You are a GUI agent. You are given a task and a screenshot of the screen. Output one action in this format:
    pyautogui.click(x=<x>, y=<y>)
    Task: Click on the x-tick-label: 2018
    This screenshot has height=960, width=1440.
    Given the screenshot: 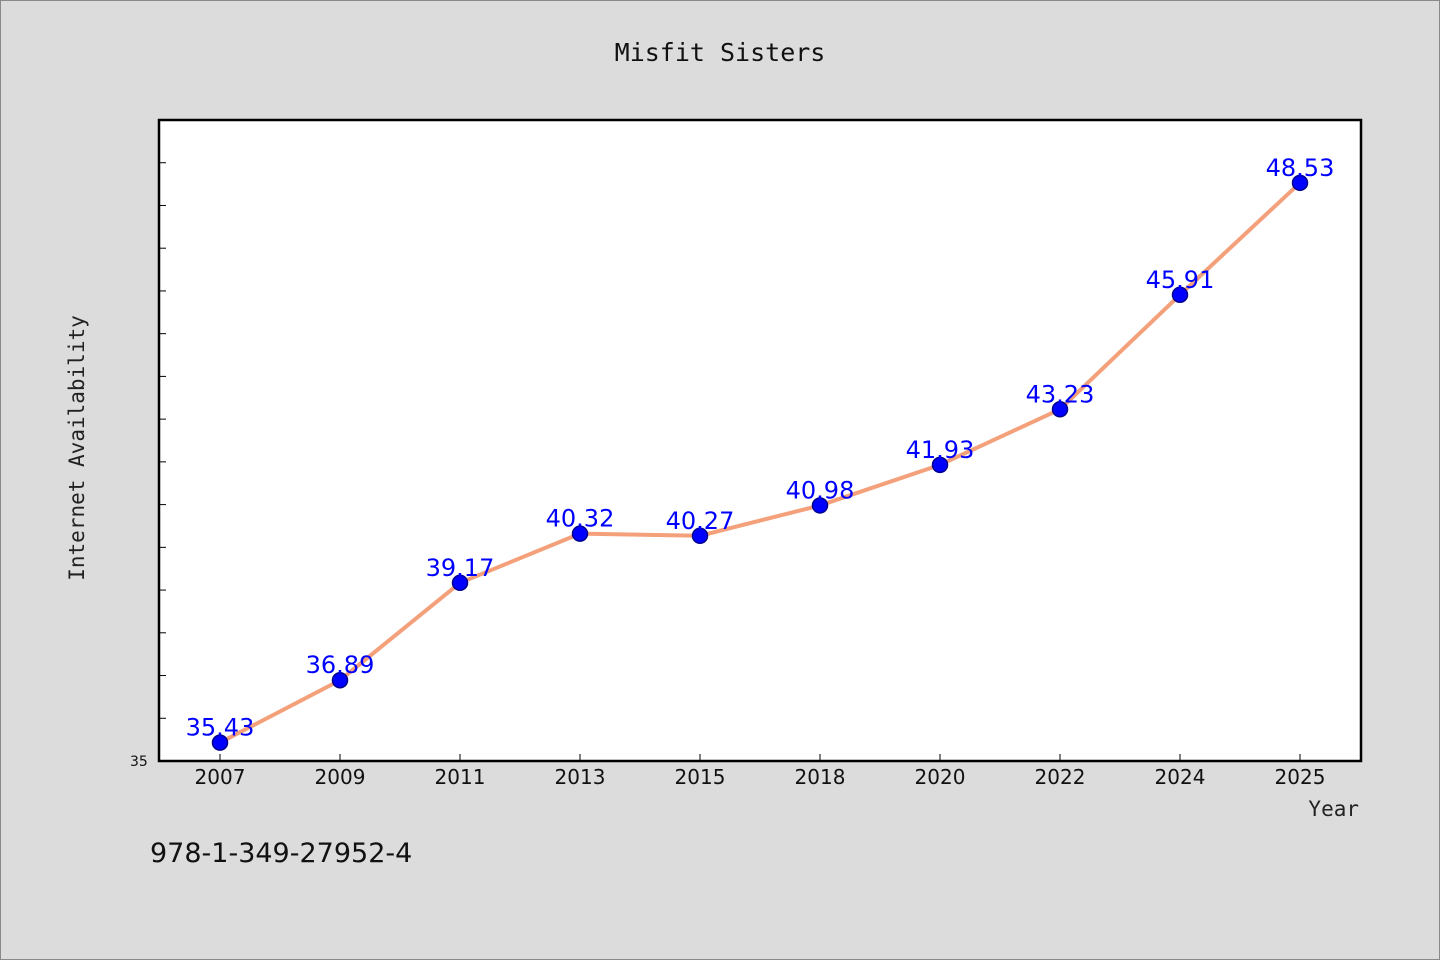 What is the action you would take?
    pyautogui.click(x=820, y=777)
    